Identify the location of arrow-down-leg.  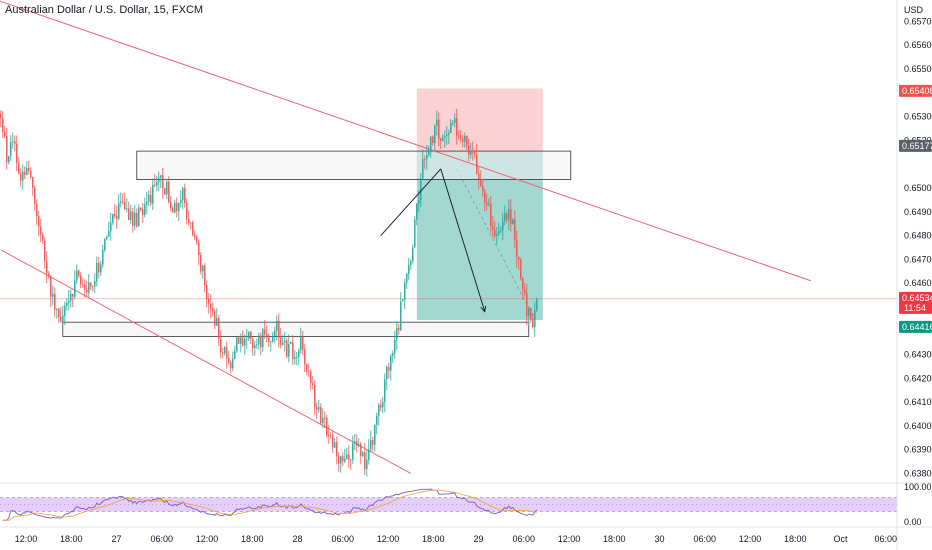
(463, 240).